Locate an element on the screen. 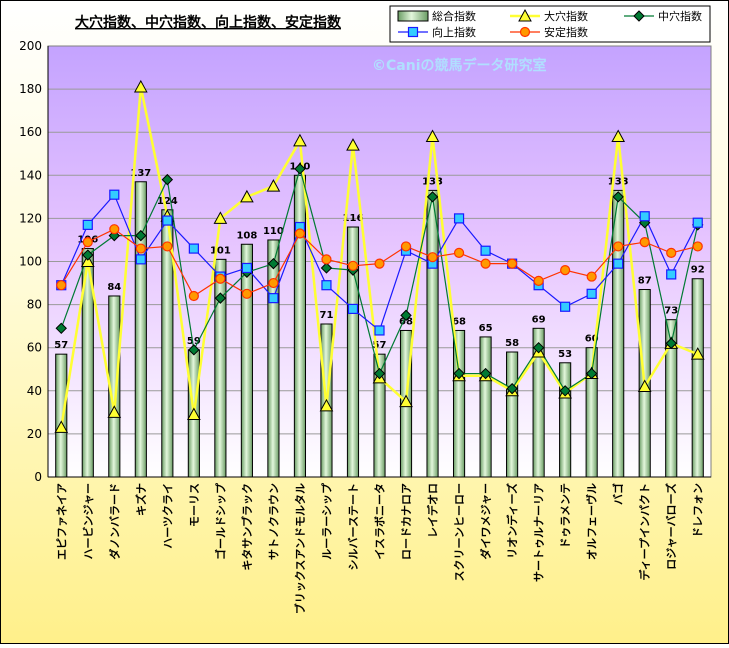 Image resolution: width=729 pixels, height=648 pixels. legend-swatch is located at coordinates (413, 16).